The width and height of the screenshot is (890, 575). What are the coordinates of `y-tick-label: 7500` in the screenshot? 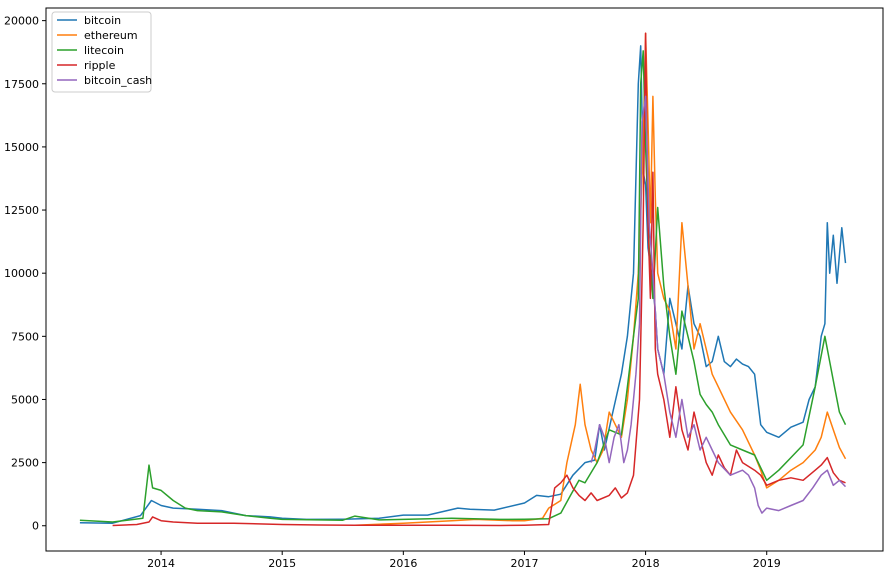 It's located at (25, 336).